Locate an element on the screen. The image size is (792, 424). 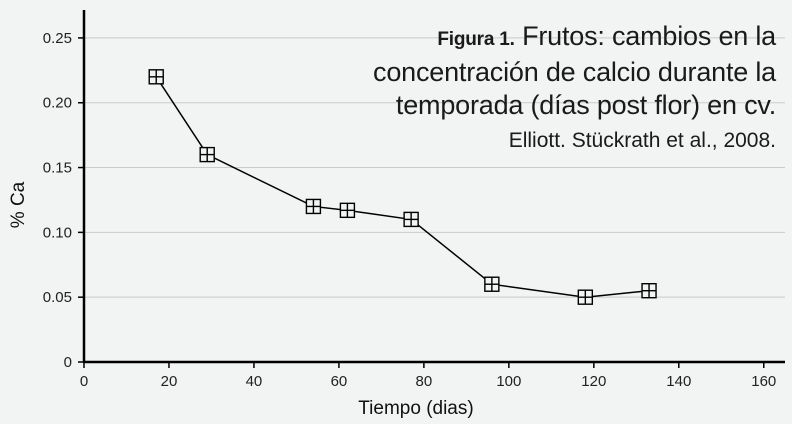
x-tick-label: 60 is located at coordinates (339, 381).